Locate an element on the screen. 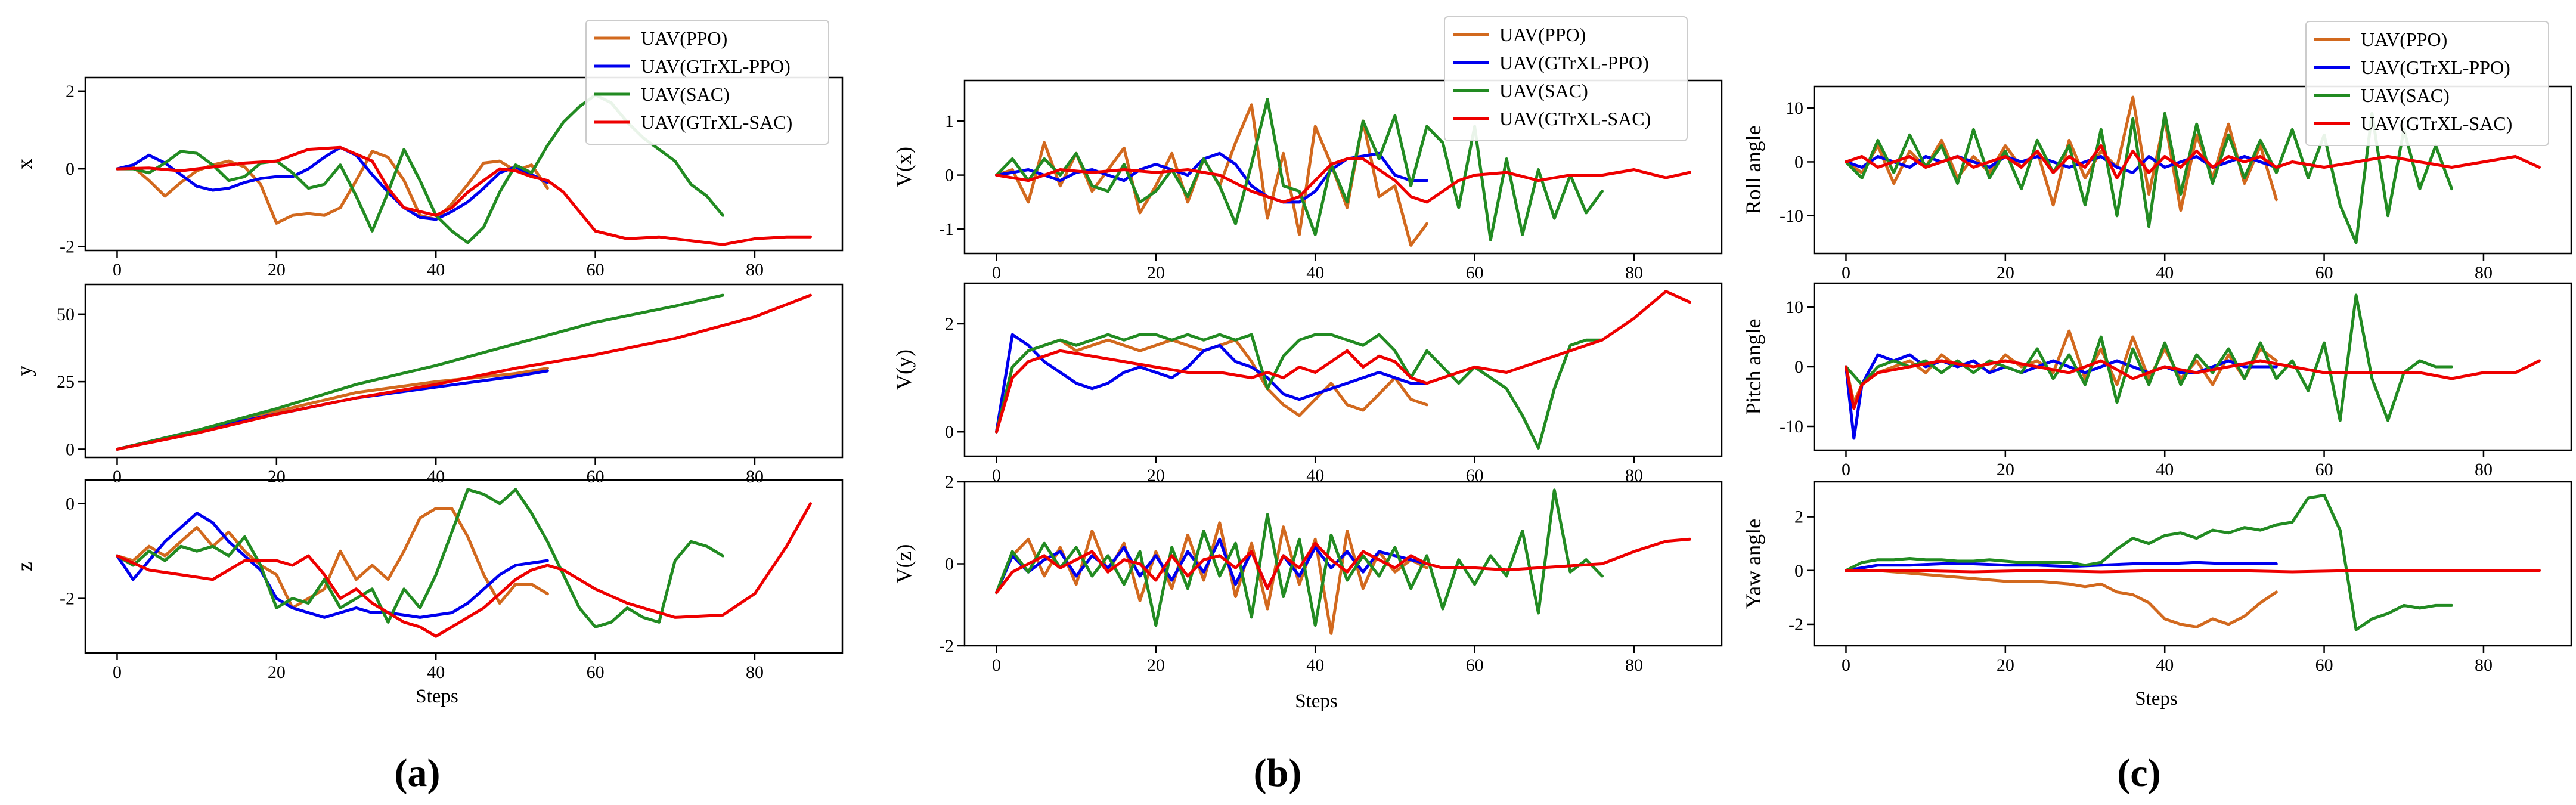 The image size is (2576, 805). y-axis-label: y is located at coordinates (24, 371).